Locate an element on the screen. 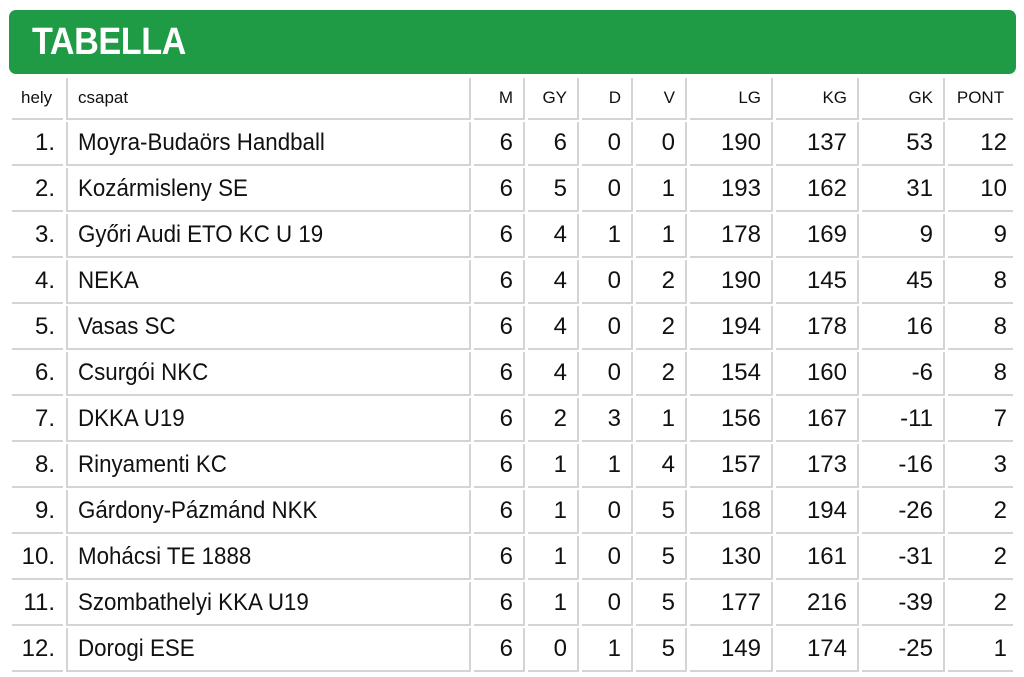  cell-team: Győri Audi ETO KC U 19 is located at coordinates (268, 236).